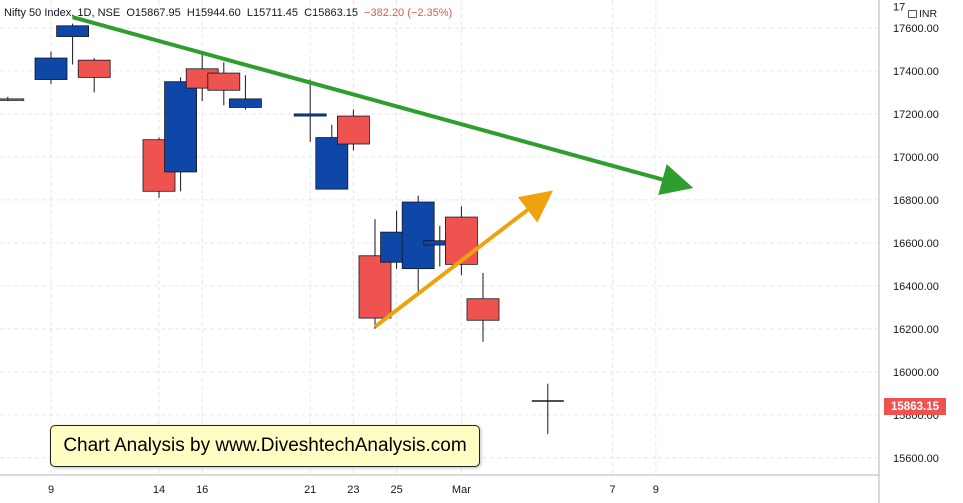  I want to click on y-tick-label-top: 17, so click(899, 7).